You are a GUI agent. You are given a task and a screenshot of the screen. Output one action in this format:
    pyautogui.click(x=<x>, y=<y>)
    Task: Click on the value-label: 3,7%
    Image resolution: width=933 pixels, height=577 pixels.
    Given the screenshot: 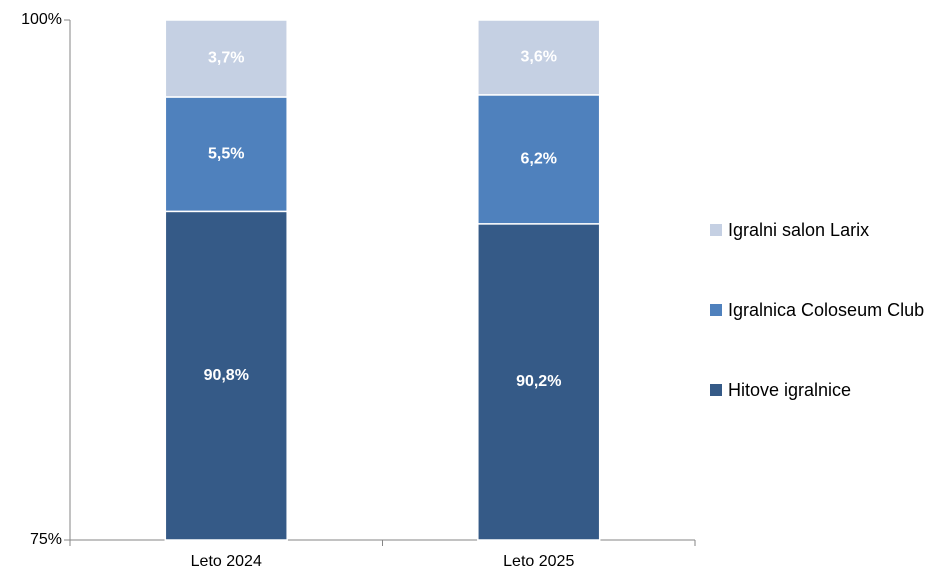 What is the action you would take?
    pyautogui.click(x=226, y=58)
    